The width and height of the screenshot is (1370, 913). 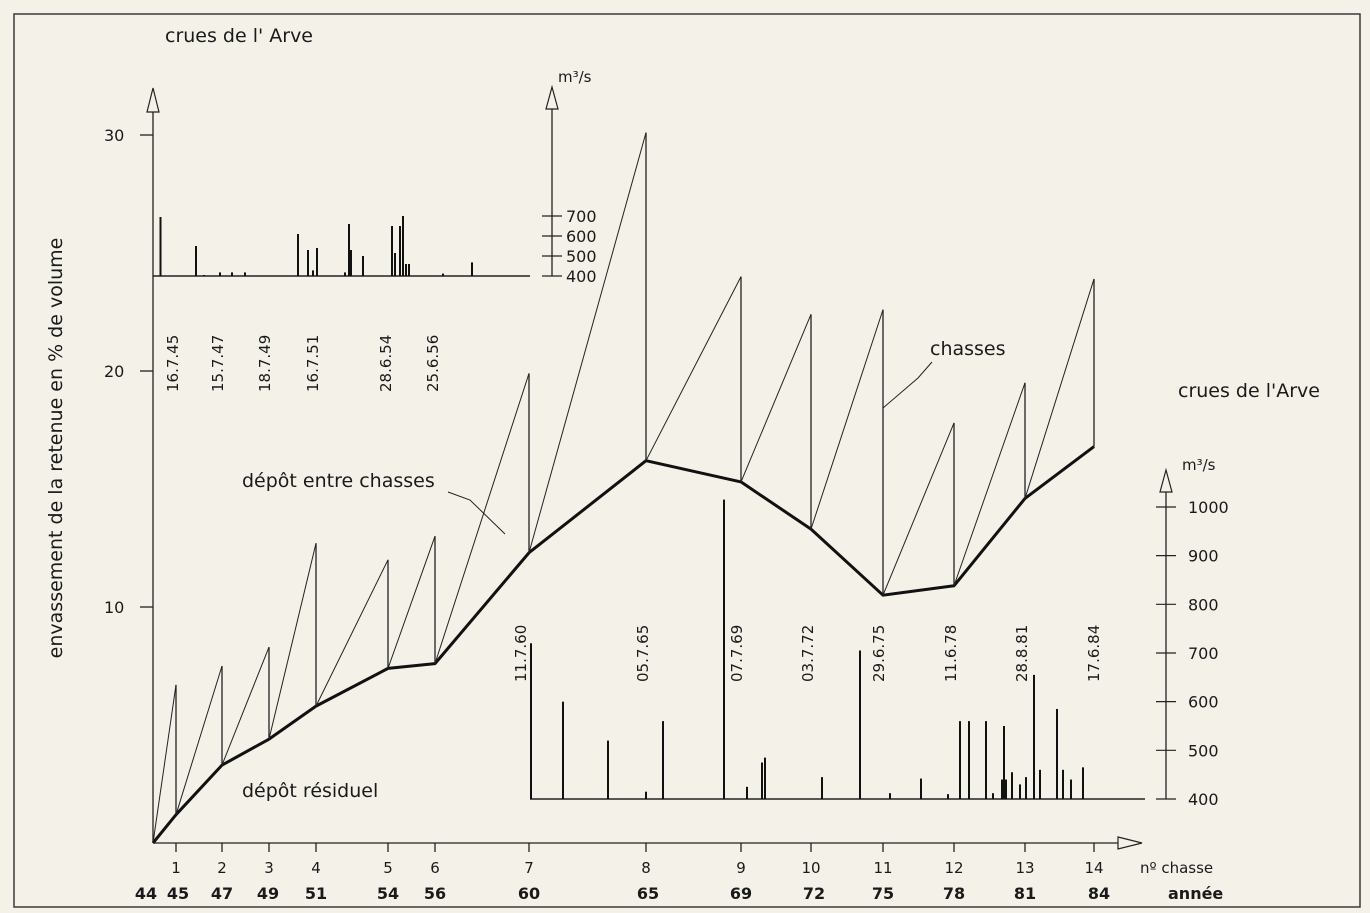 What do you see at coordinates (476, 513) in the screenshot?
I see `leader-depot-entre` at bounding box center [476, 513].